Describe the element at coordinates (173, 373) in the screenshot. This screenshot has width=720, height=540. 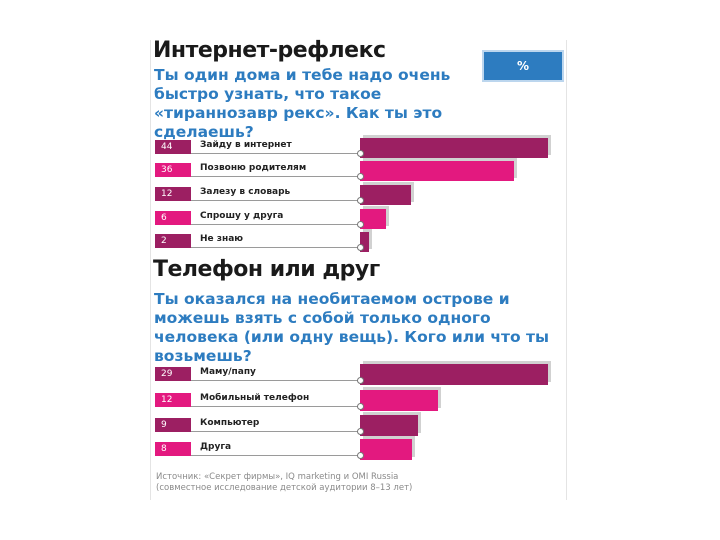
I see `value-label: 29` at that location.